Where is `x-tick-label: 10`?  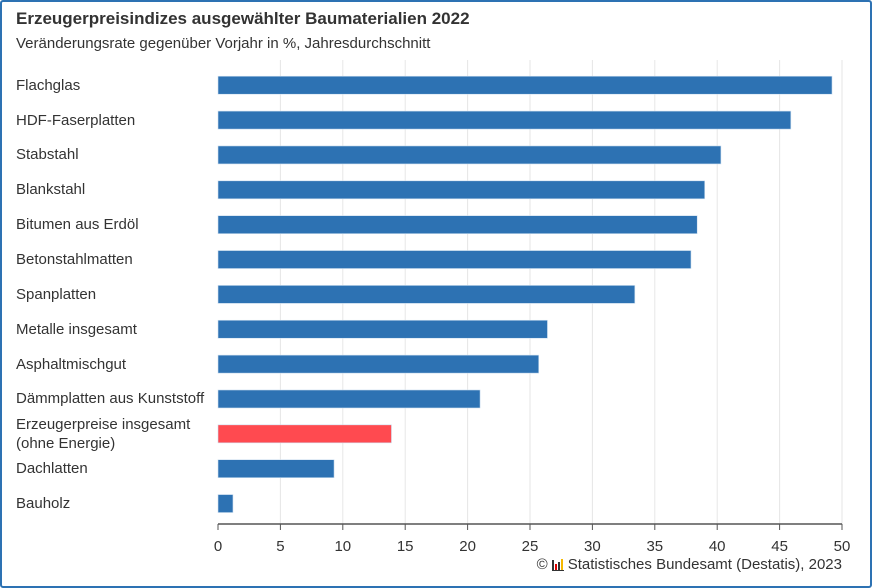 x-tick-label: 10 is located at coordinates (342, 546).